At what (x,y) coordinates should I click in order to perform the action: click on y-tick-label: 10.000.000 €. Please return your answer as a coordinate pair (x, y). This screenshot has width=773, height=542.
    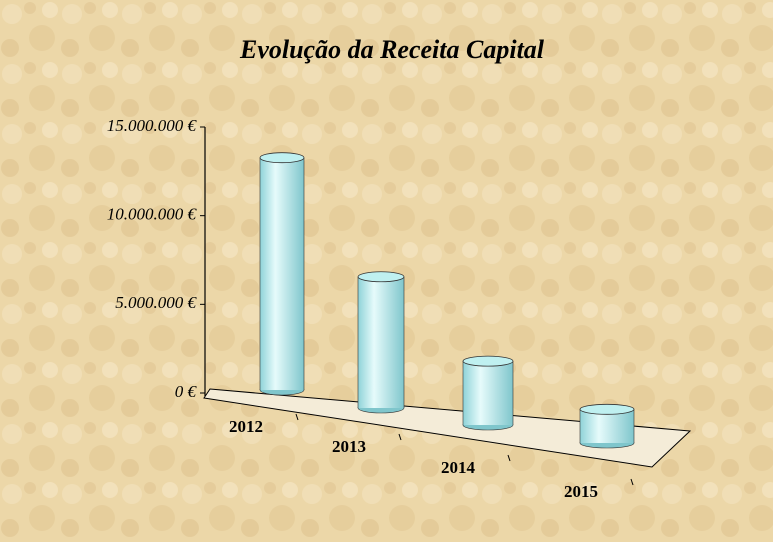
    Looking at the image, I should click on (152, 214).